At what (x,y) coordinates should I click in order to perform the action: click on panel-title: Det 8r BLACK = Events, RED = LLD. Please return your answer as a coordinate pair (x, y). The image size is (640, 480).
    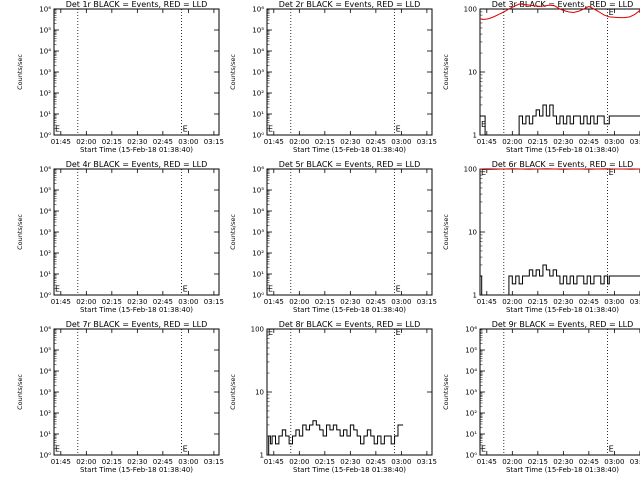
    Looking at the image, I should click on (350, 324).